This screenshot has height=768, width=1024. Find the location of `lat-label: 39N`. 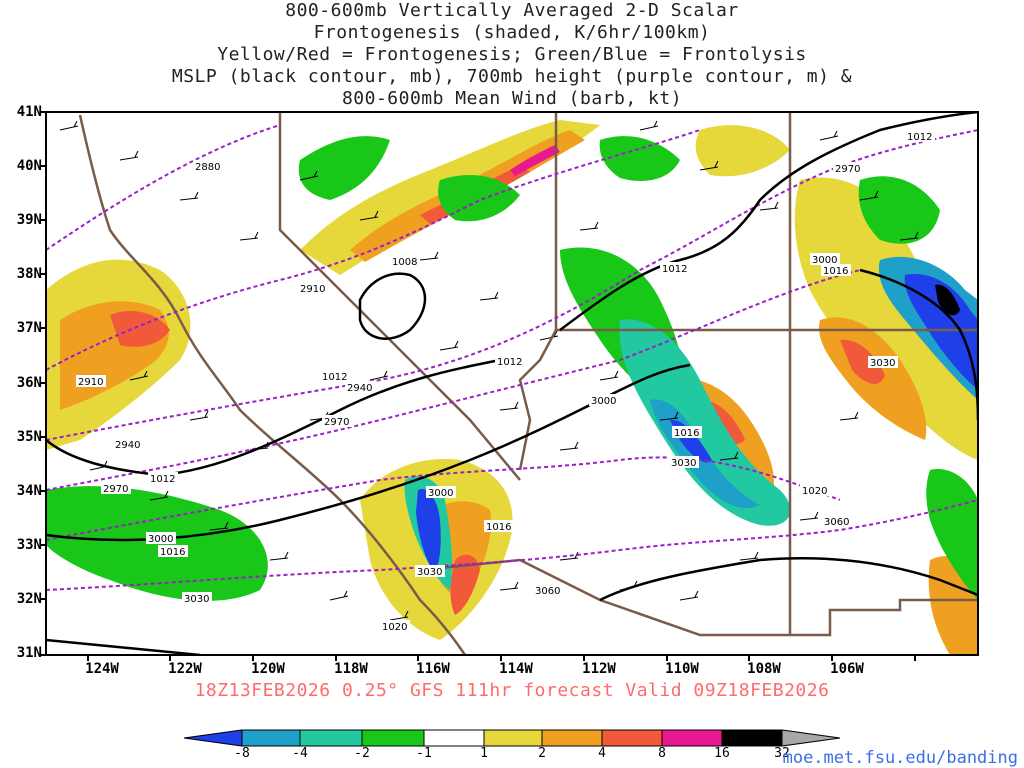

lat-label: 39N is located at coordinates (29, 220).